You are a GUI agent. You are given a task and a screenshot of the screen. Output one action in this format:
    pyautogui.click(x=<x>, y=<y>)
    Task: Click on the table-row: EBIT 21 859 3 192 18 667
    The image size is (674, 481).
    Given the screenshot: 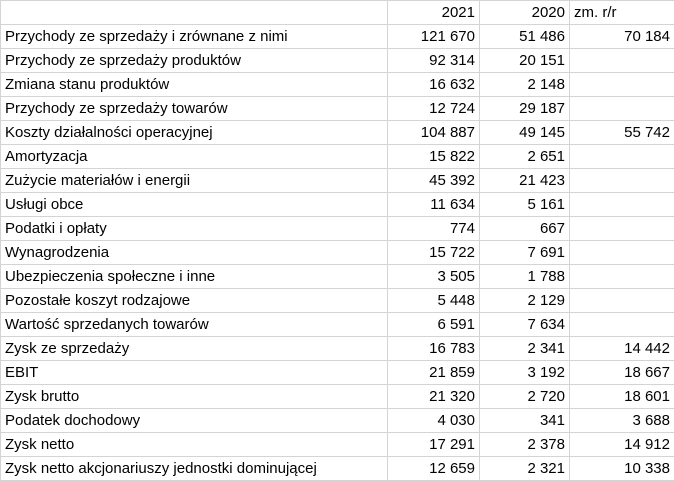 What is the action you would take?
    pyautogui.click(x=337, y=372)
    